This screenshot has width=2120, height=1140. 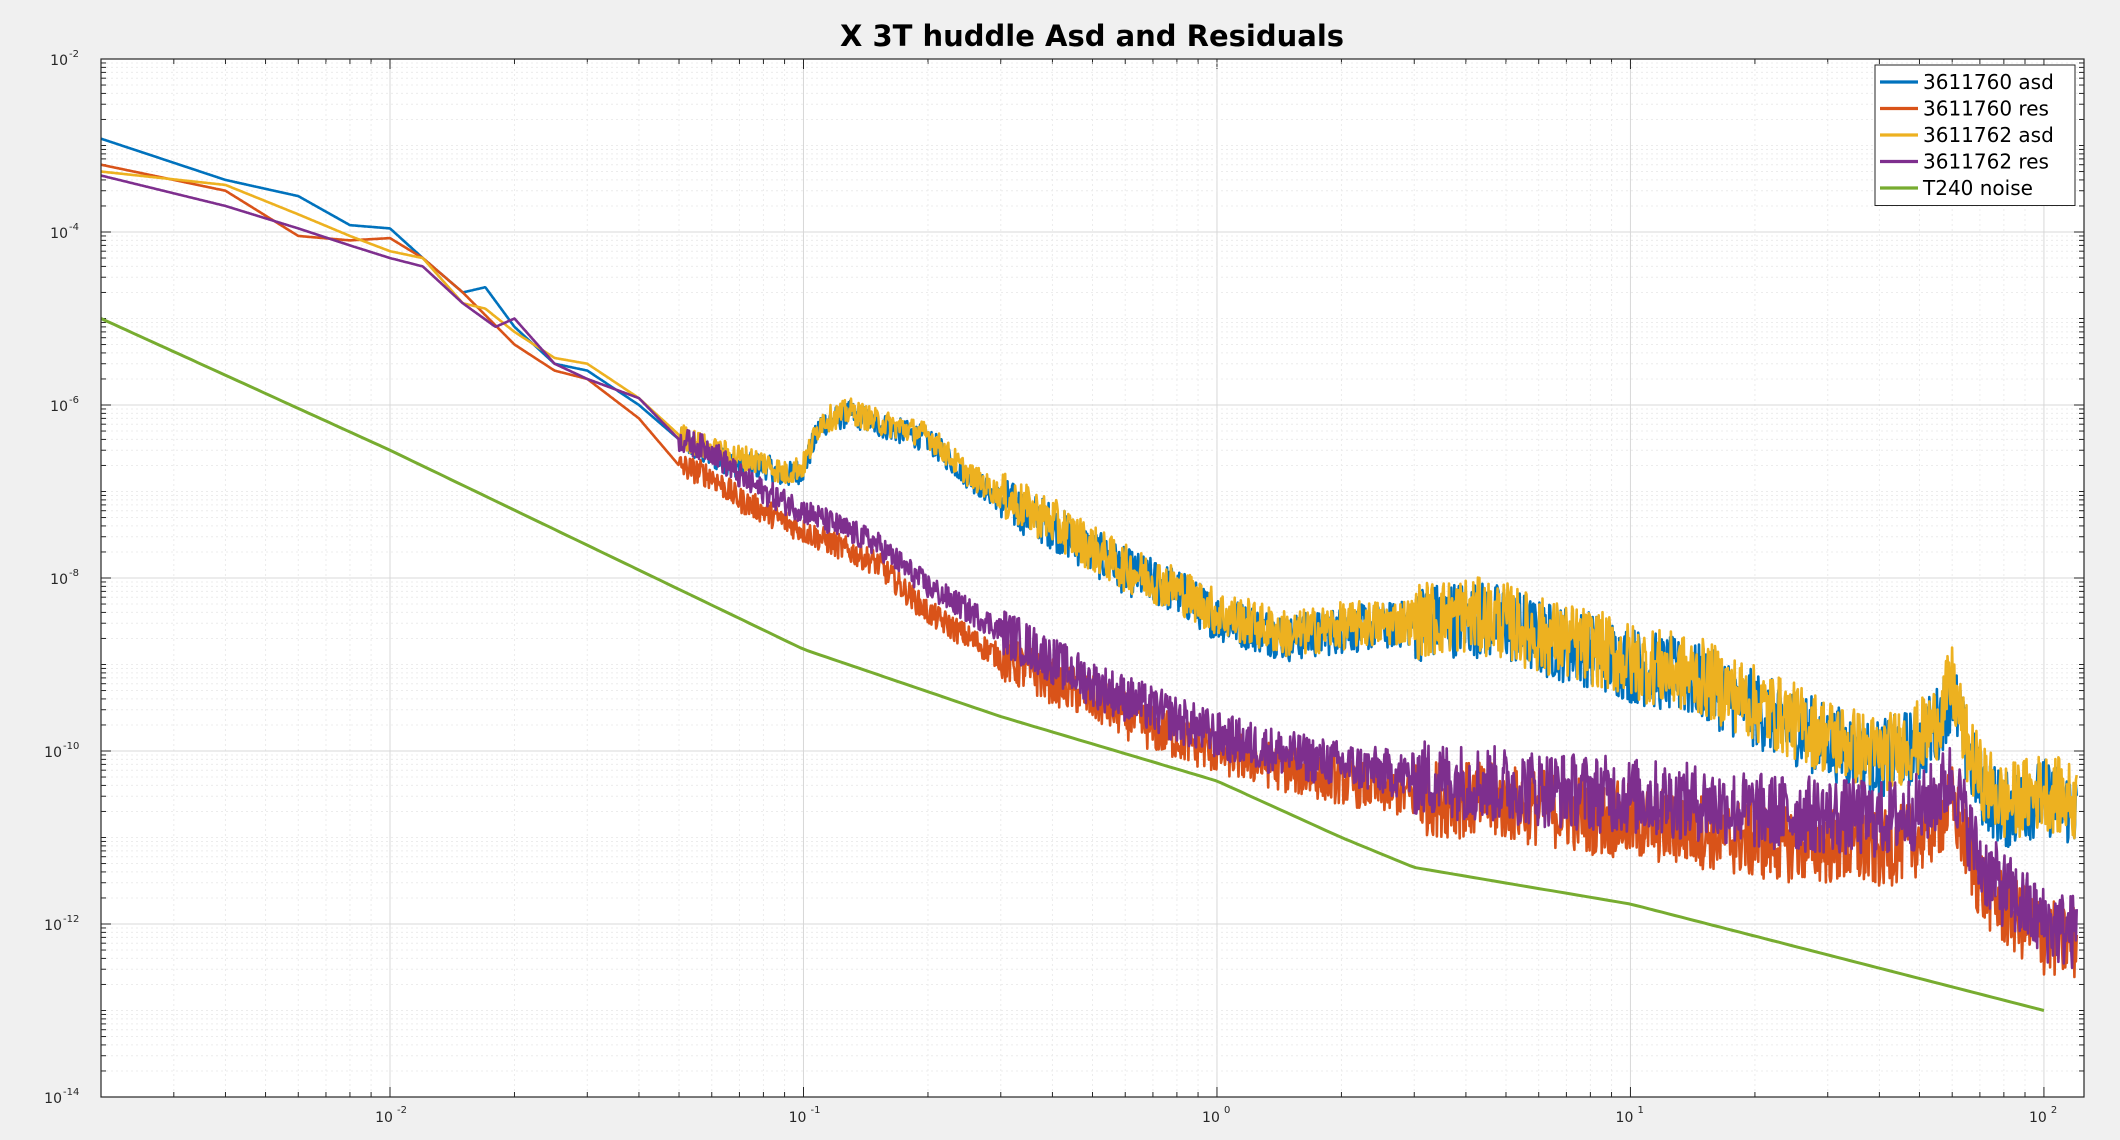 I want to click on y-tick-label-exponent: -4, so click(x=74, y=227).